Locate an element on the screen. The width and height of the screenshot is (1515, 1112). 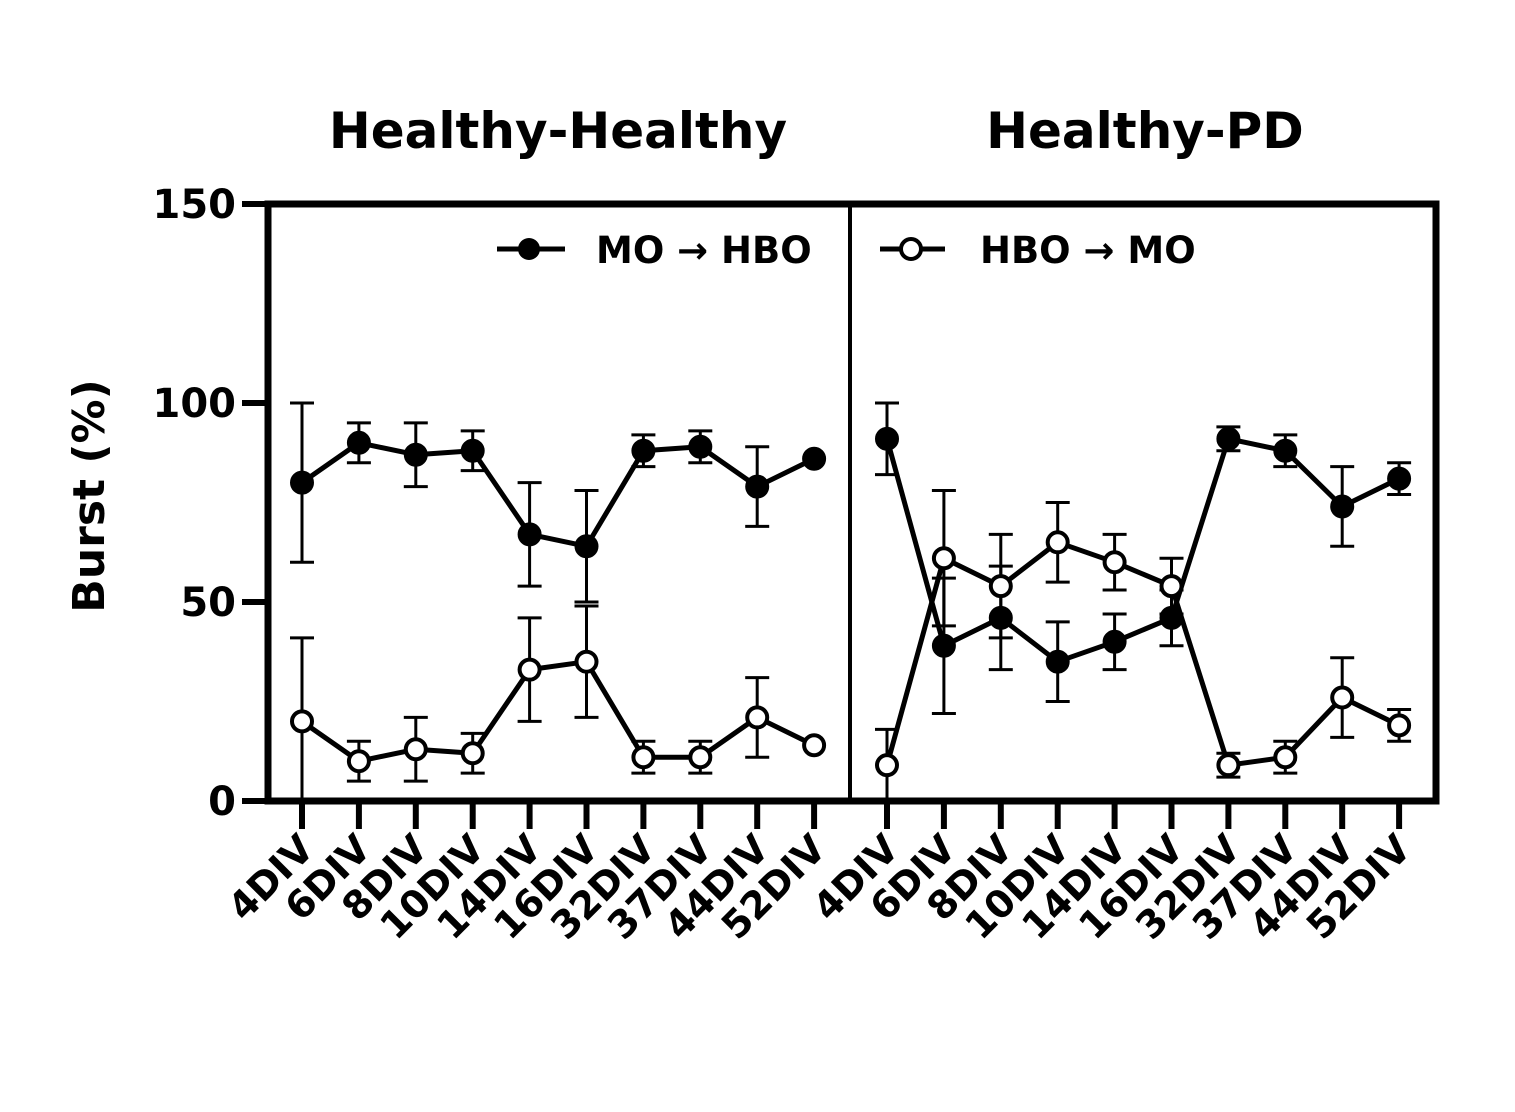
y-tick-label: 150 is located at coordinates (195, 205).